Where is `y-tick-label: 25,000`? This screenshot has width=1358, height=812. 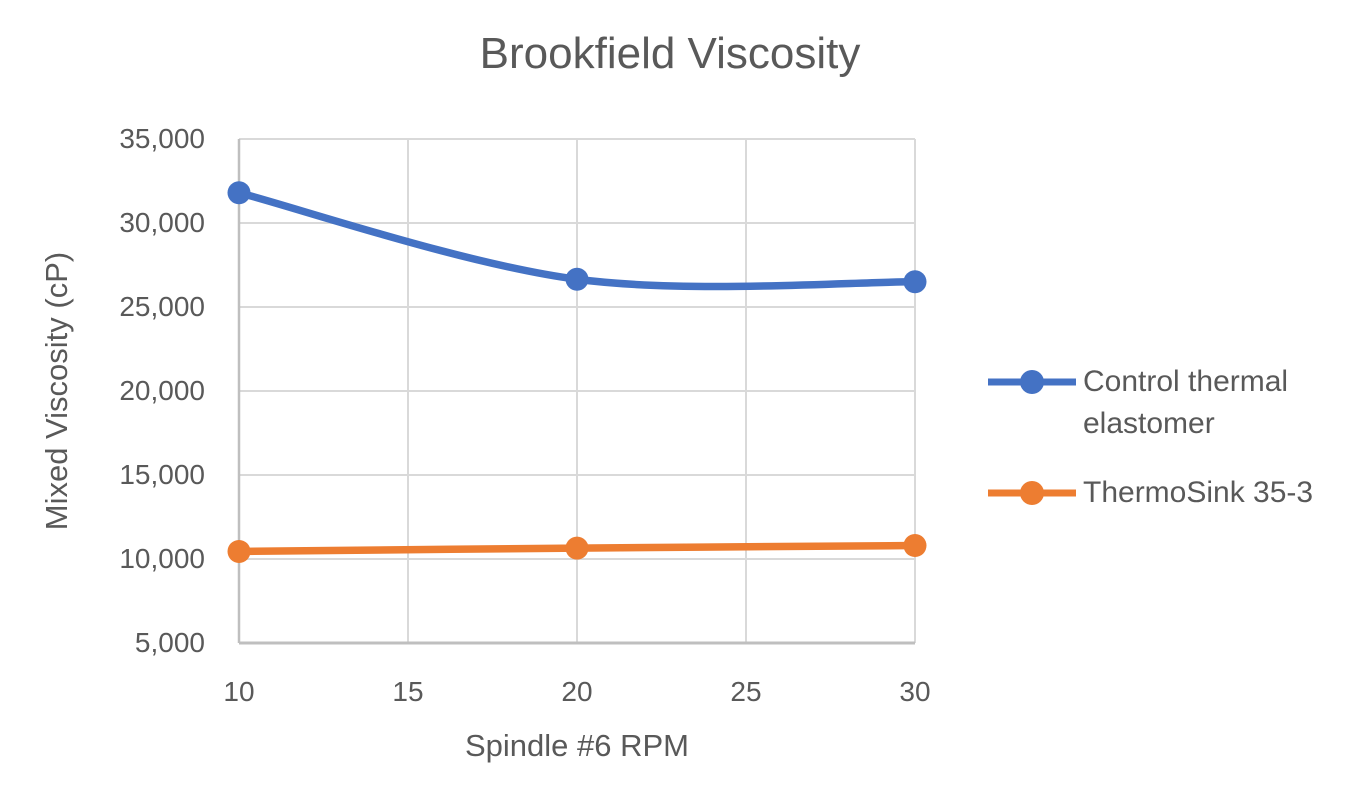 y-tick-label: 25,000 is located at coordinates (162, 306).